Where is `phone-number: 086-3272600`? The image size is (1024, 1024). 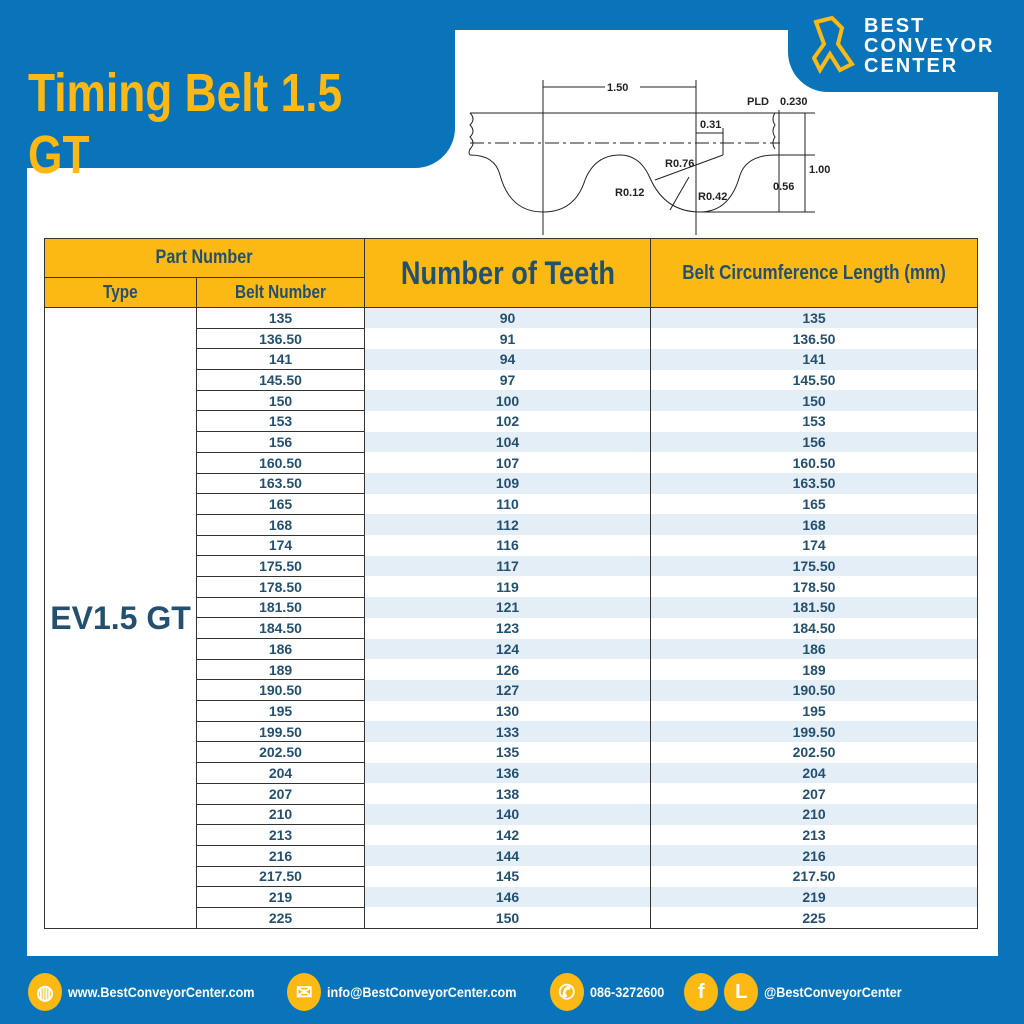
phone-number: 086-3272600 is located at coordinates (626, 992).